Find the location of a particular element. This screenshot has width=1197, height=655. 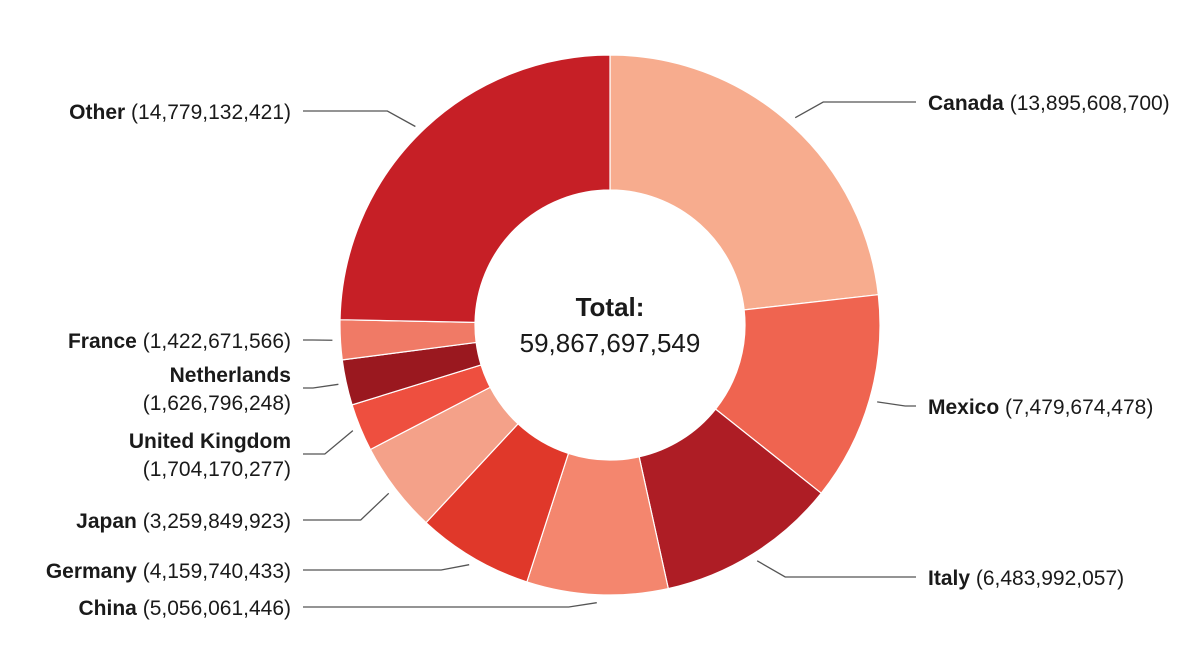

leader-line-canada is located at coordinates (855, 110).